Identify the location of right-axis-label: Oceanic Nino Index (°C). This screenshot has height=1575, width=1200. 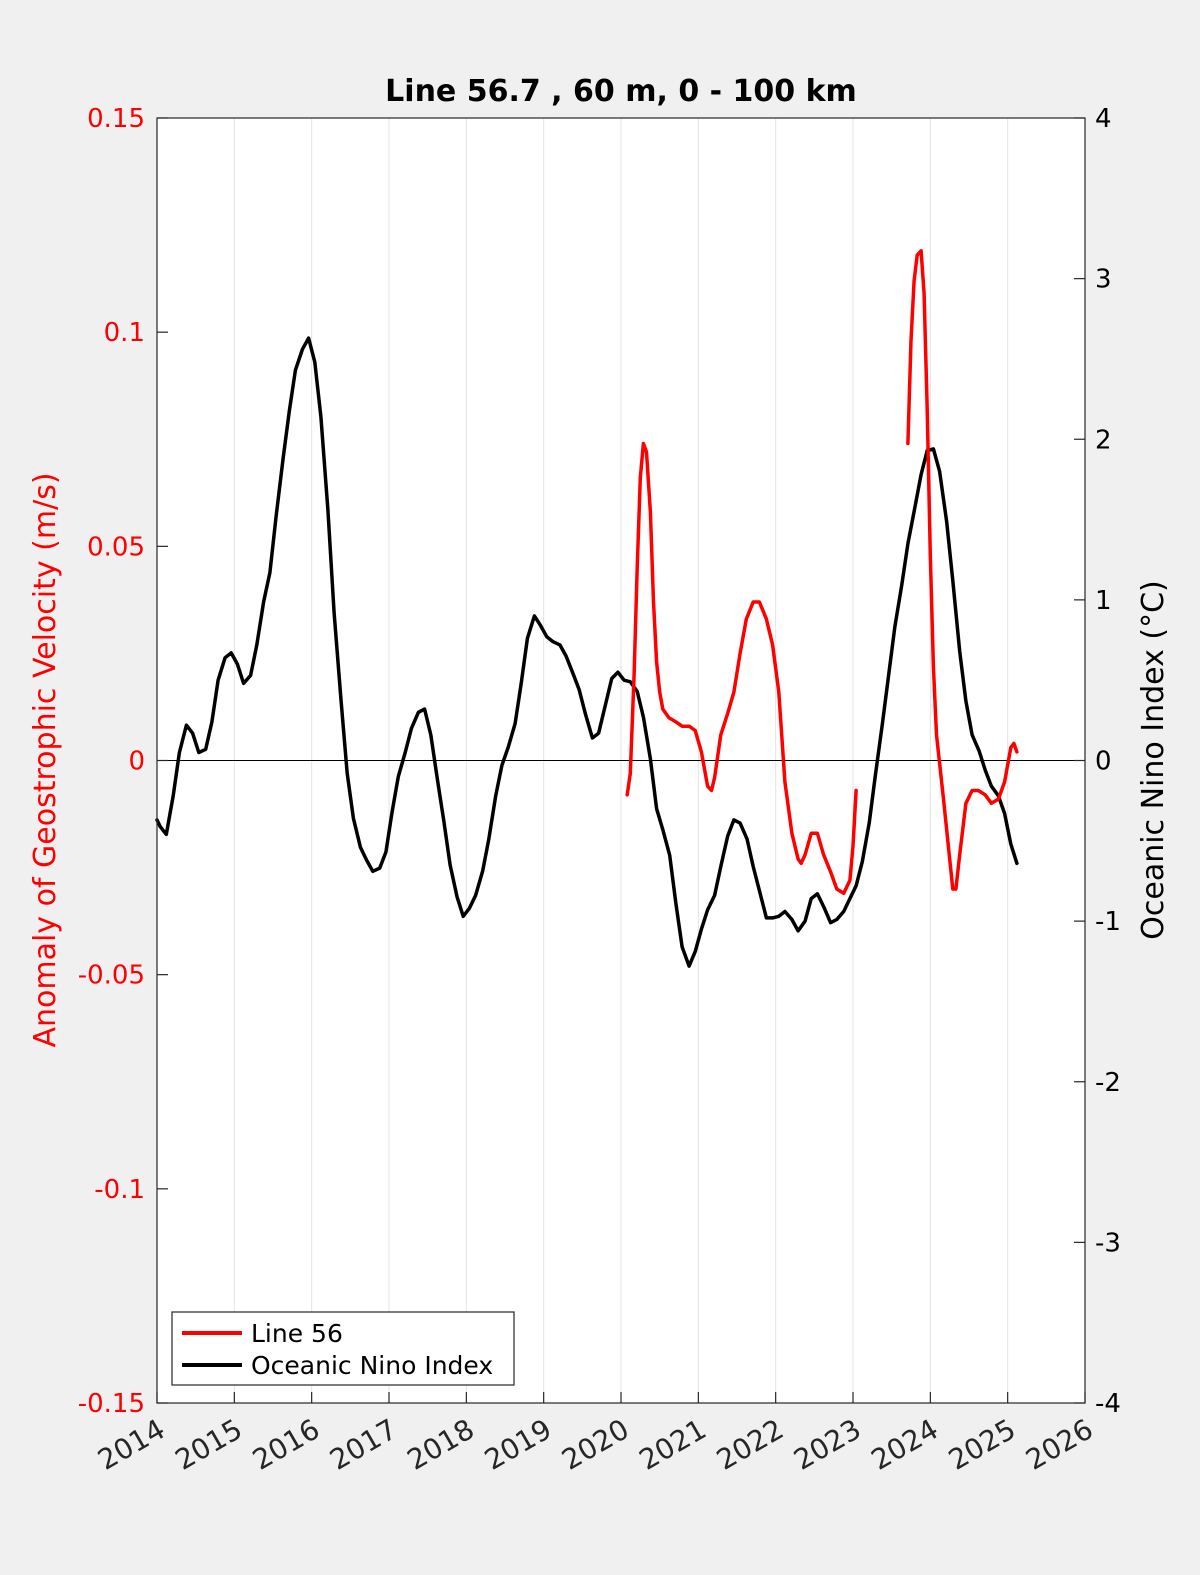
(1153, 760).